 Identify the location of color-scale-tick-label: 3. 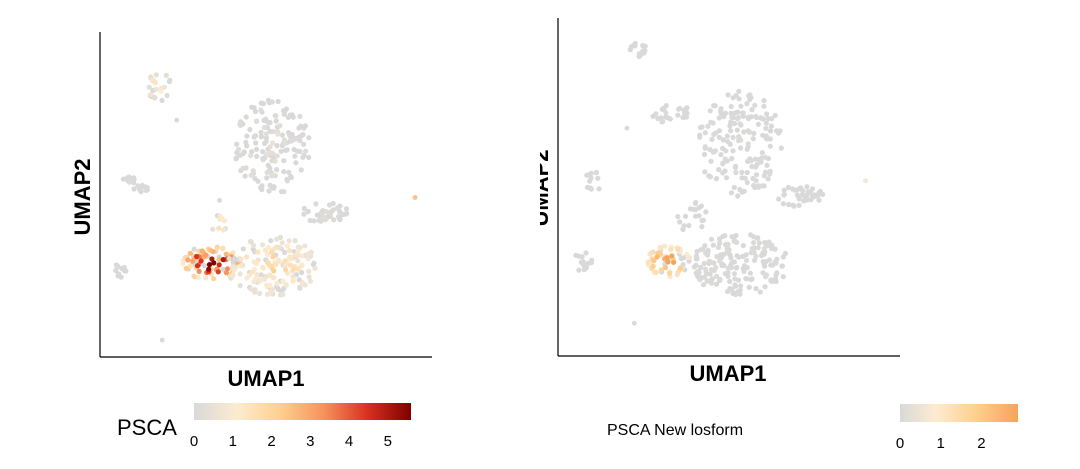
(310, 441).